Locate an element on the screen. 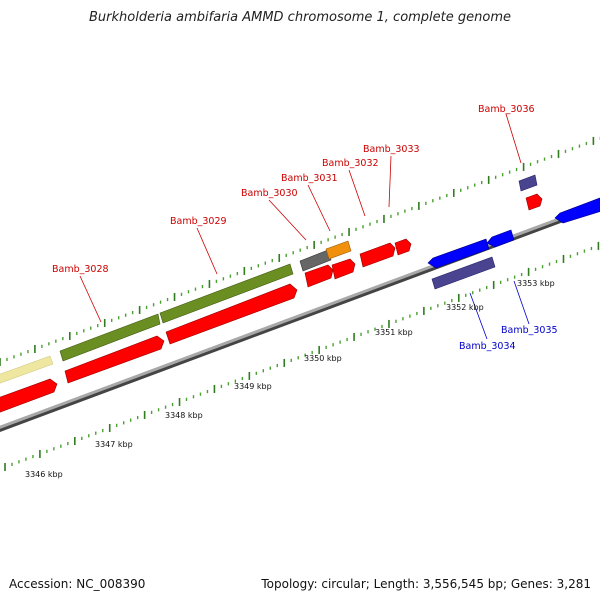  gene-label-bamb-3036: Bamb_3036 is located at coordinates (506, 109).